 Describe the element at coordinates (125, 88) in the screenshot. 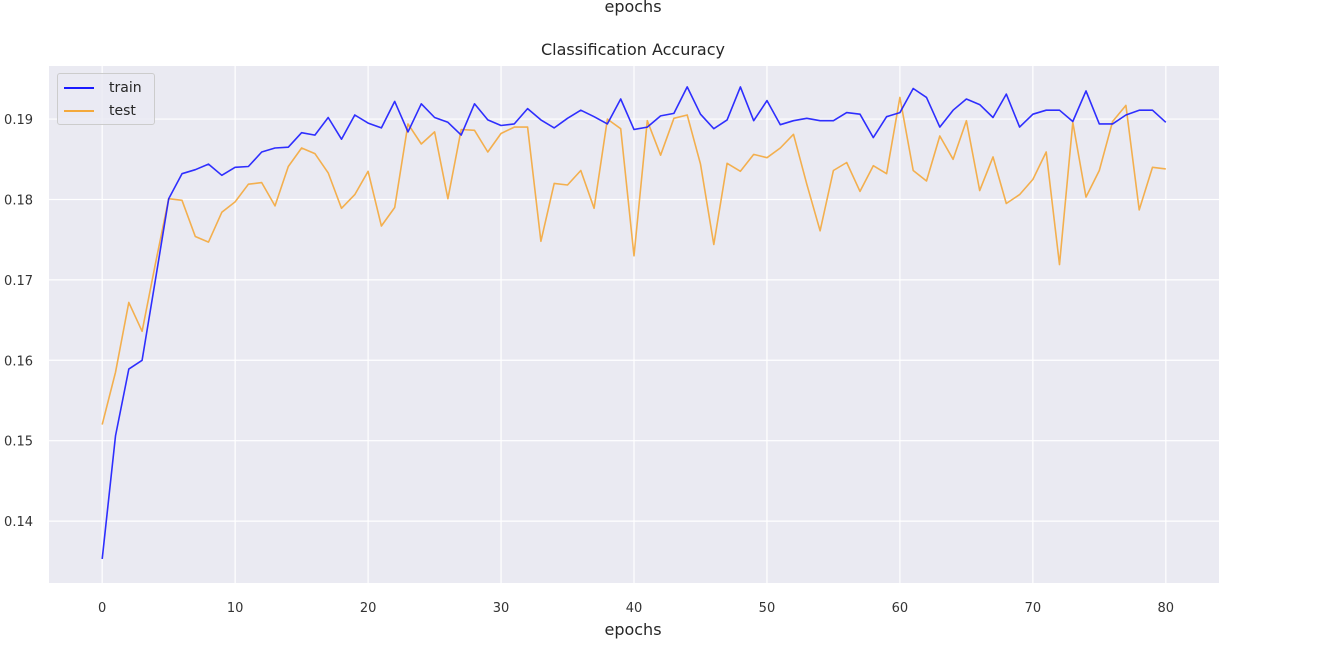

I see `legend-label-train: train` at that location.